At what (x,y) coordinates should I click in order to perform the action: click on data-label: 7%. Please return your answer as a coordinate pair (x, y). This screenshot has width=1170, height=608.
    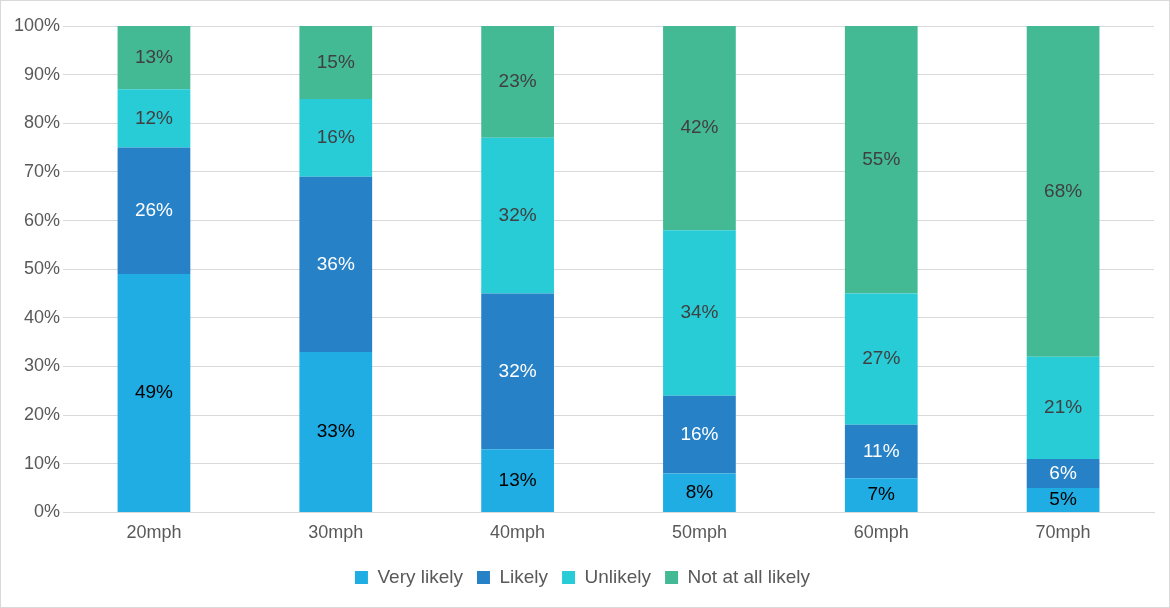
    Looking at the image, I should click on (881, 494).